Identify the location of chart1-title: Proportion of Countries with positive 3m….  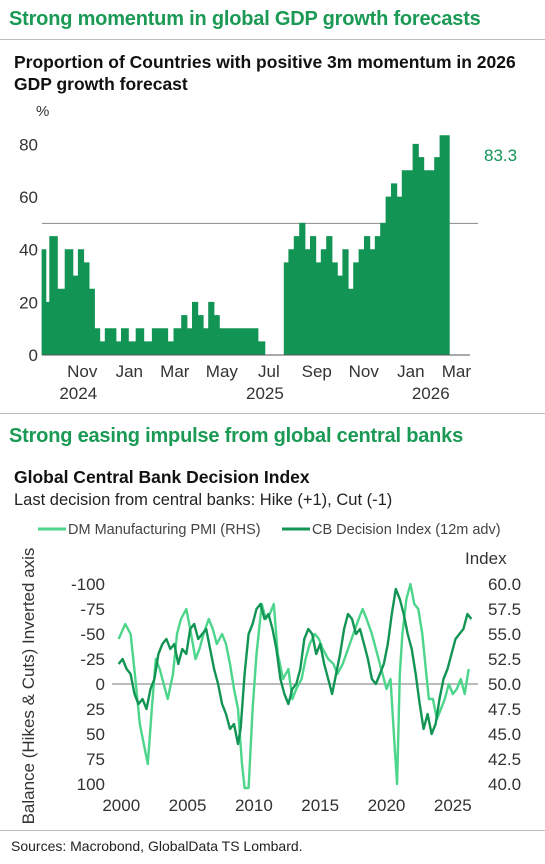
(265, 73).